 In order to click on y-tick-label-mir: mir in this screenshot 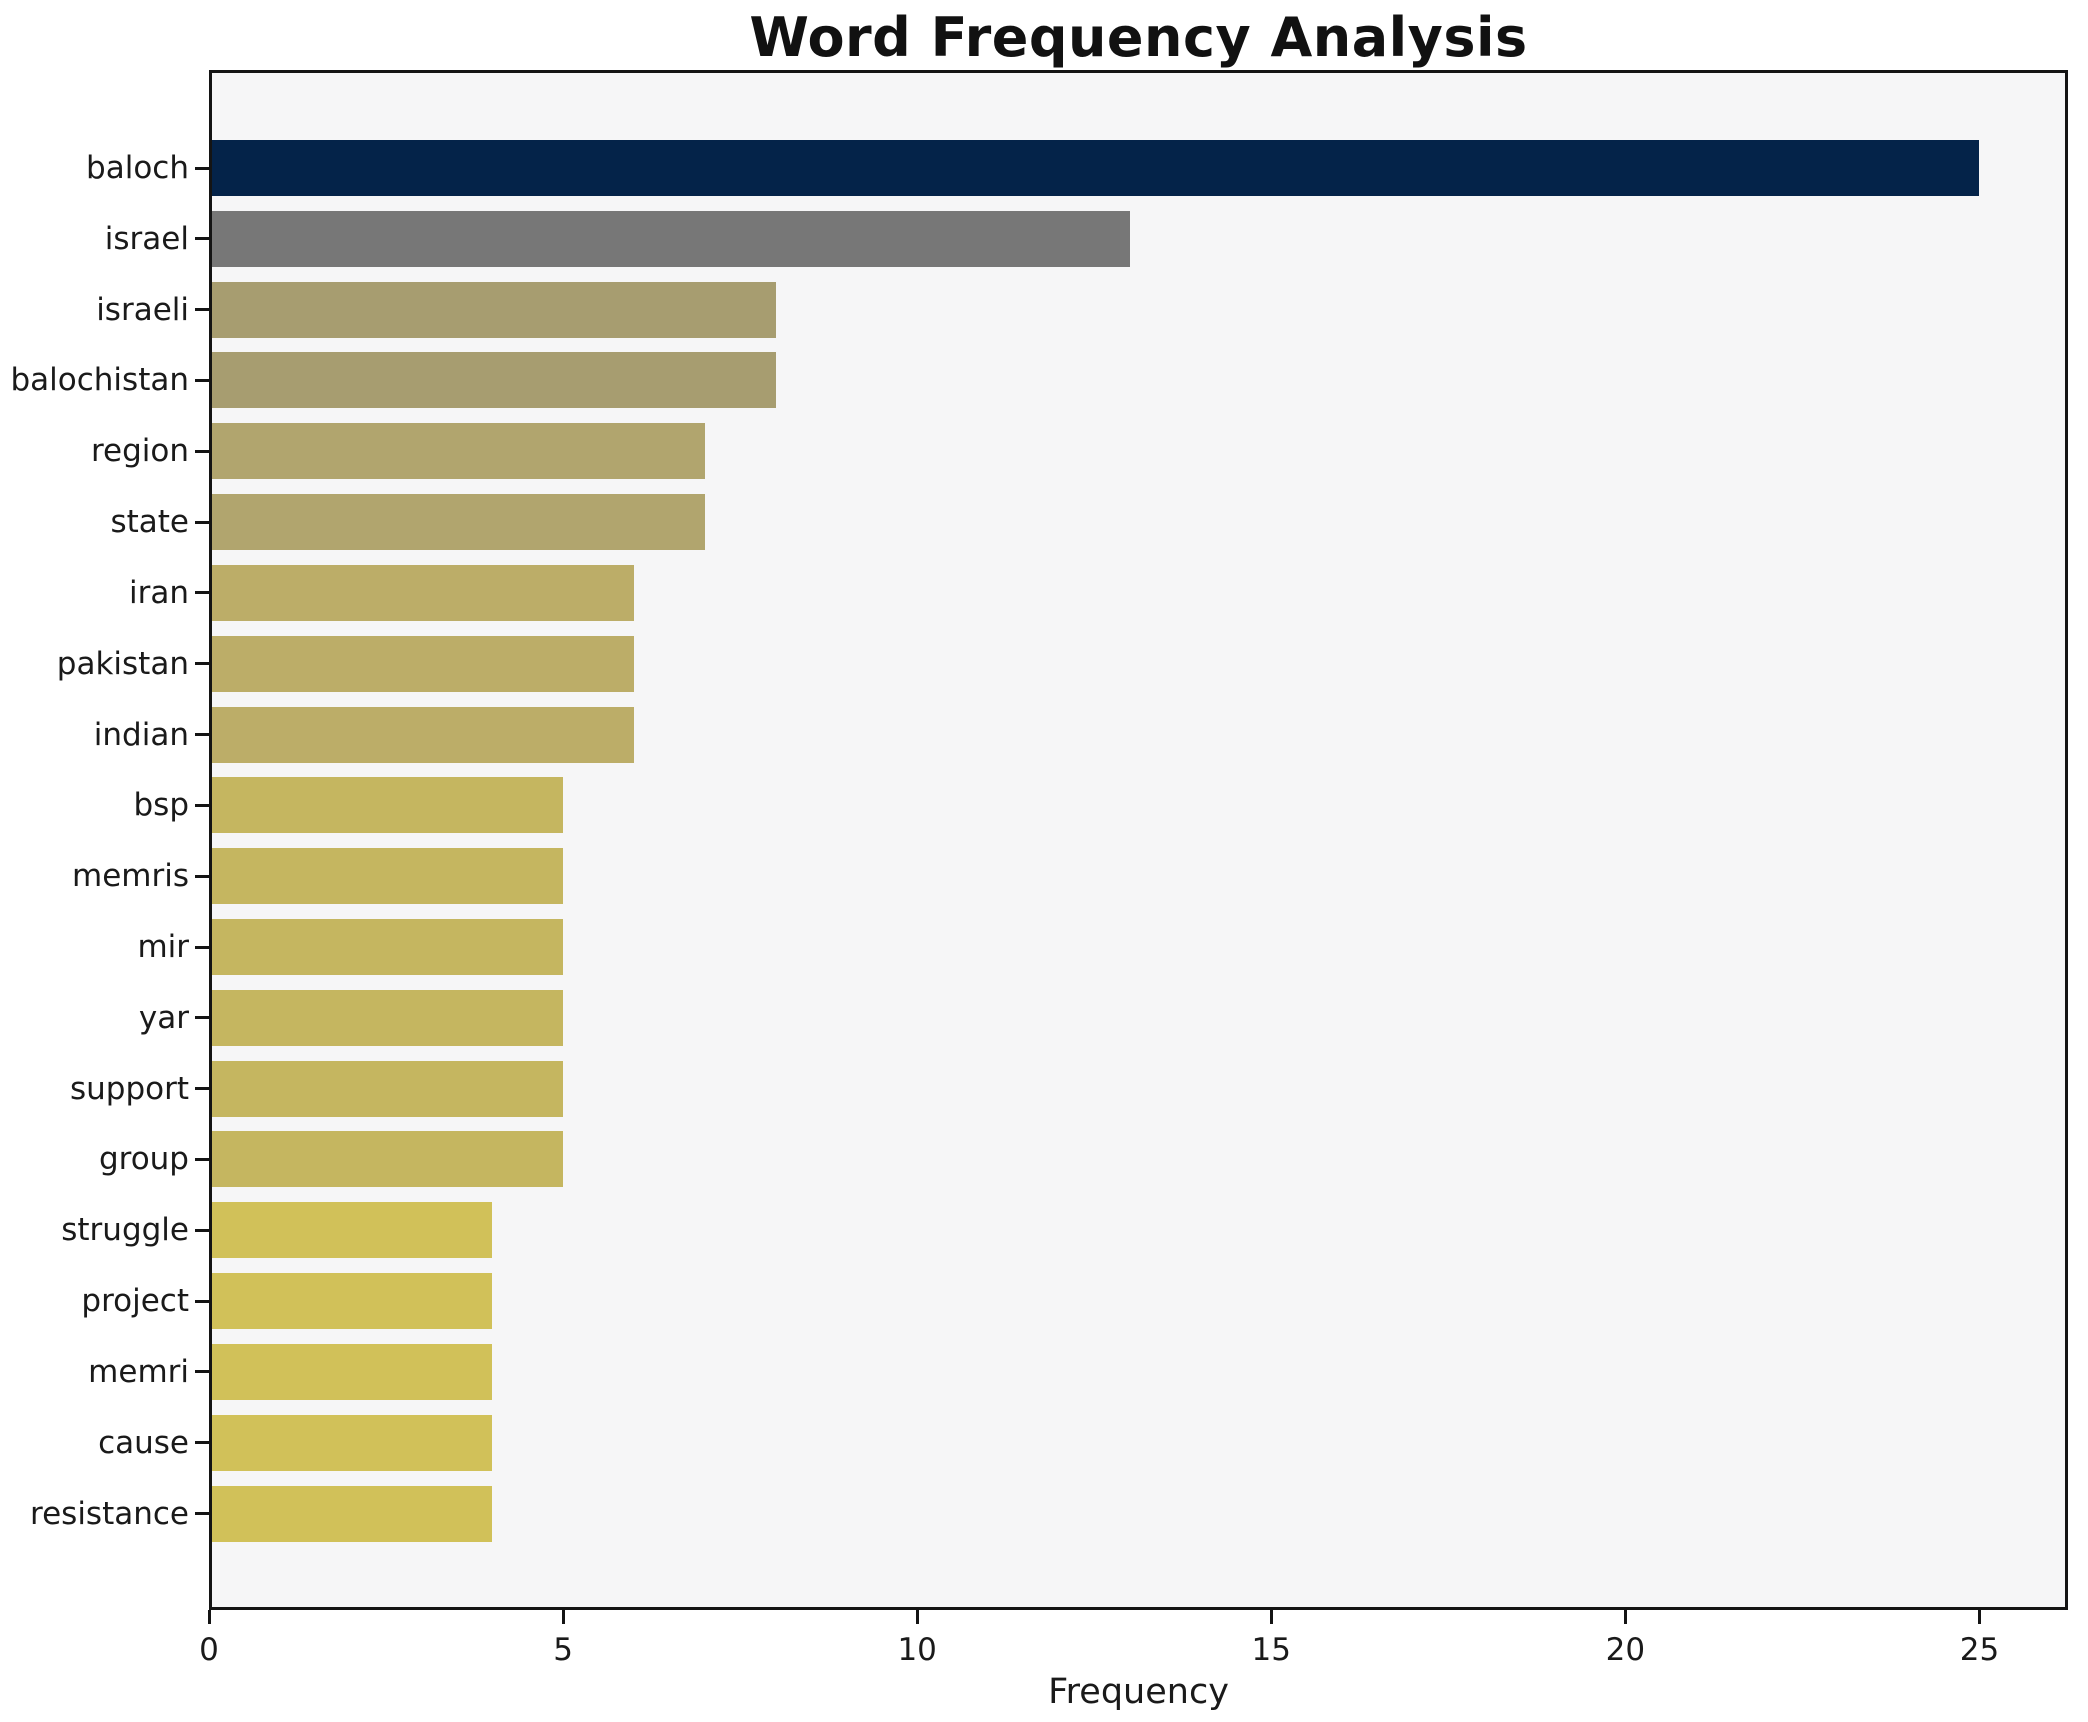, I will do `click(163, 947)`.